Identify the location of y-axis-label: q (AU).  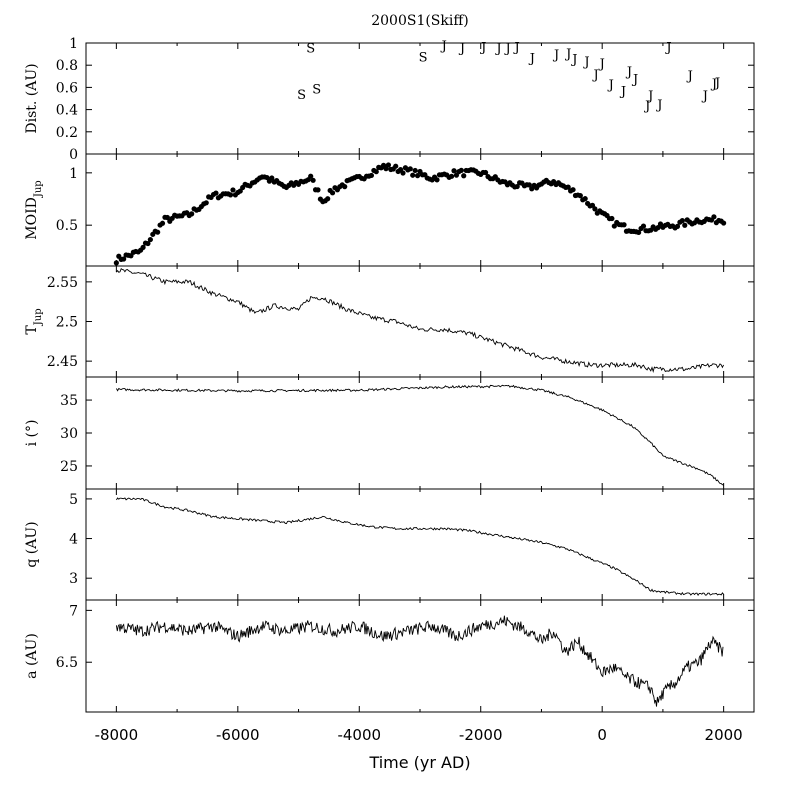
(32, 544).